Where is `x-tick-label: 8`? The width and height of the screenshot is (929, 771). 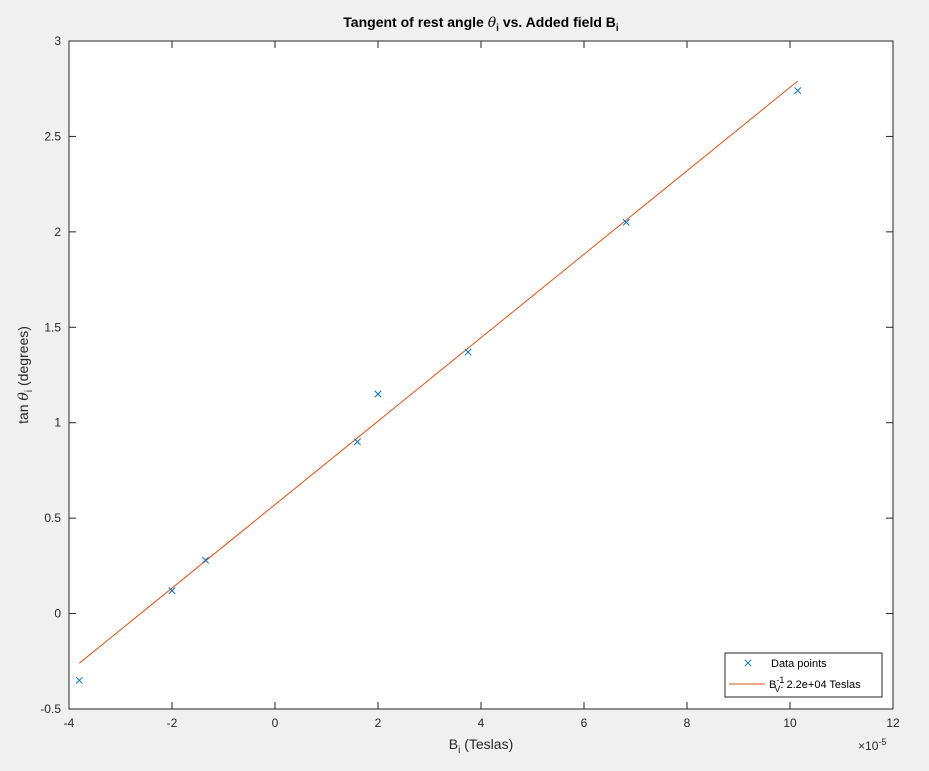 x-tick-label: 8 is located at coordinates (687, 723).